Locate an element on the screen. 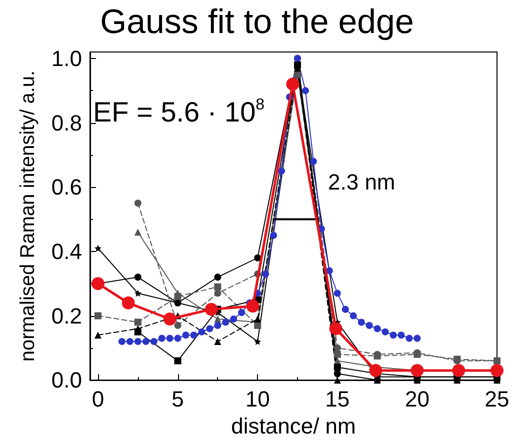 The width and height of the screenshot is (514, 442). x-tick-label: 0 is located at coordinates (98, 399).